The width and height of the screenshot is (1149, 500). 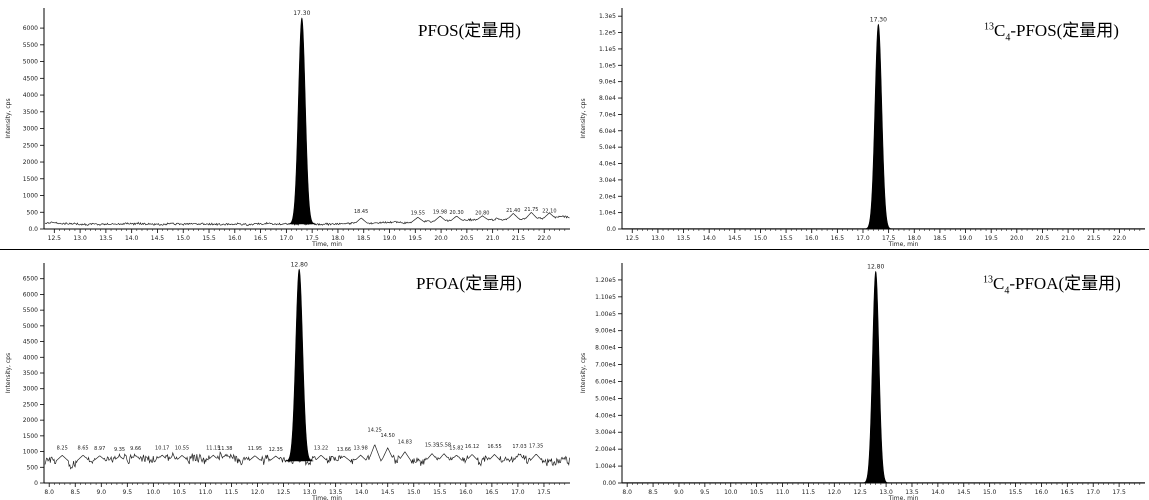 I want to click on y-tick-label: 2.0e4, so click(x=607, y=196).